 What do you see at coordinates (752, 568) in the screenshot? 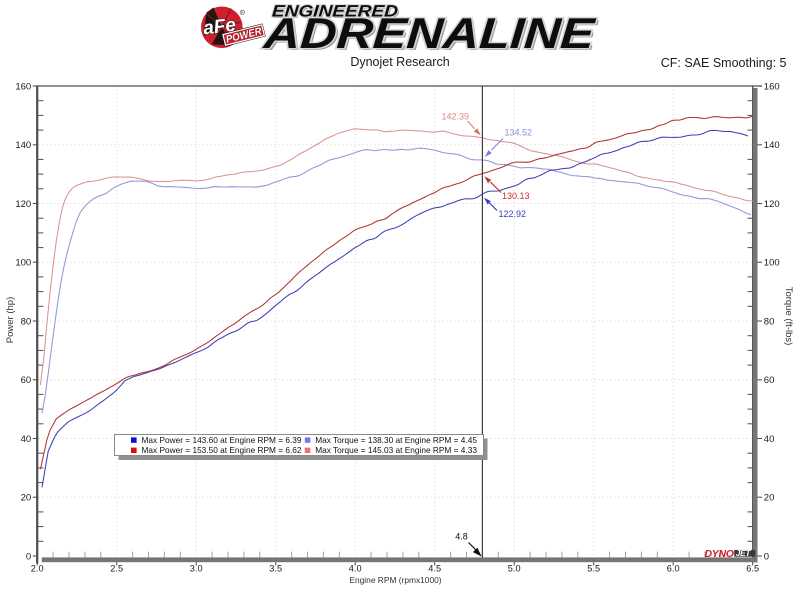
I see `svg-text: 6.5` at bounding box center [752, 568].